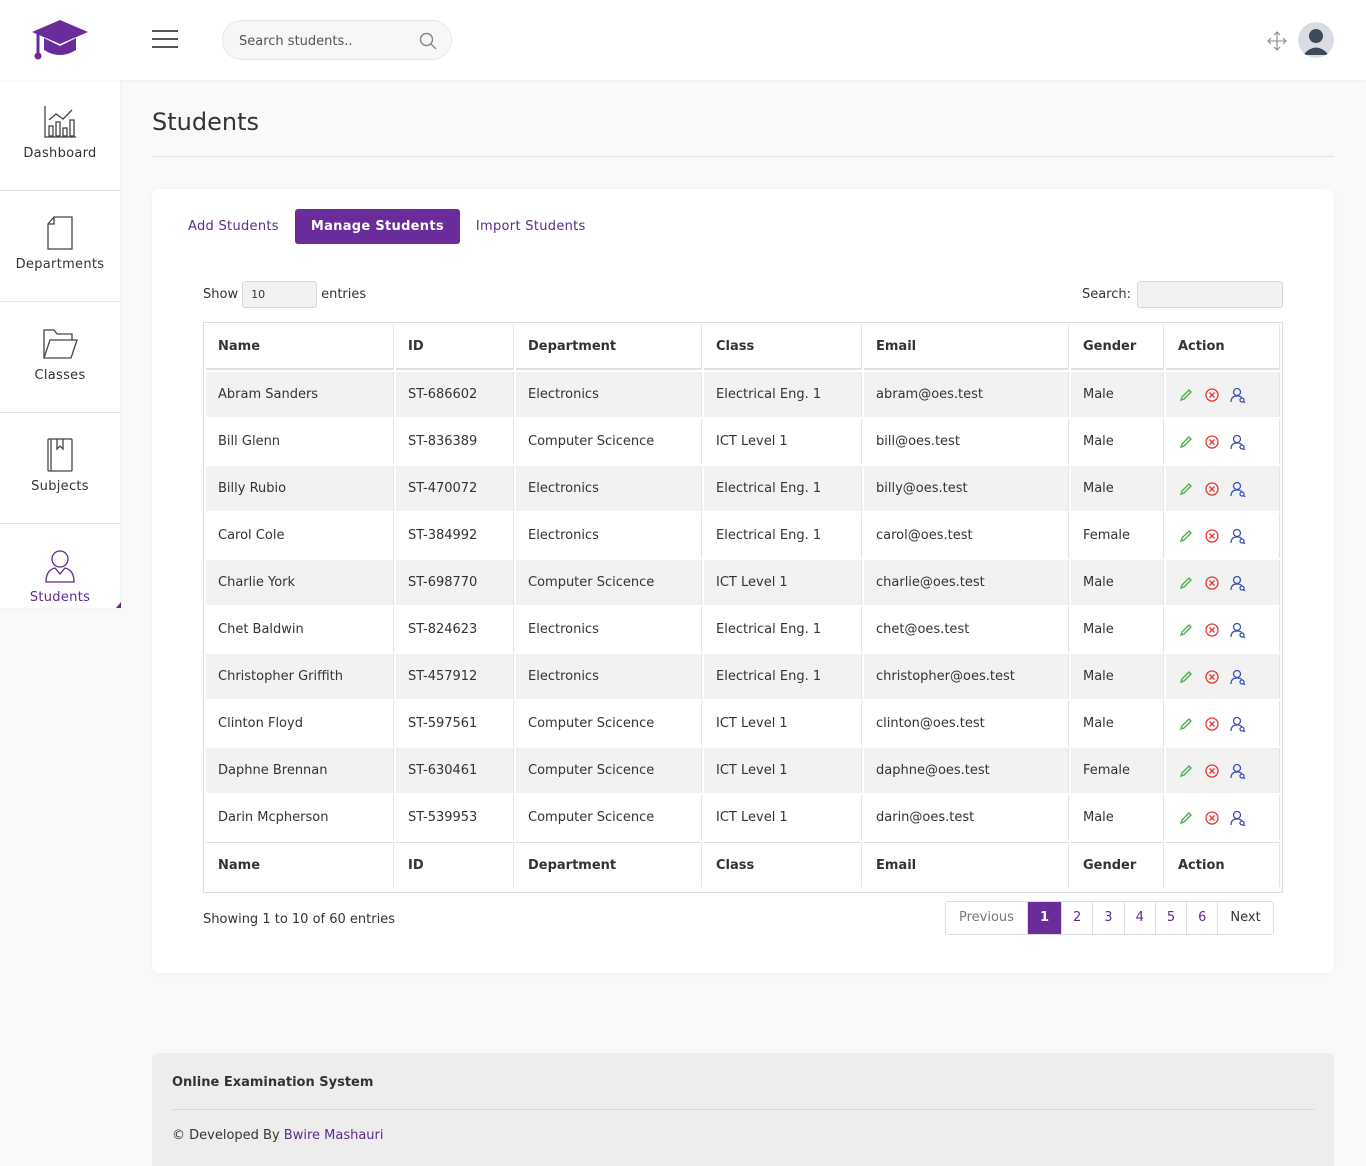 Image resolution: width=1366 pixels, height=1166 pixels. What do you see at coordinates (1210, 294) in the screenshot?
I see `table-search-input` at bounding box center [1210, 294].